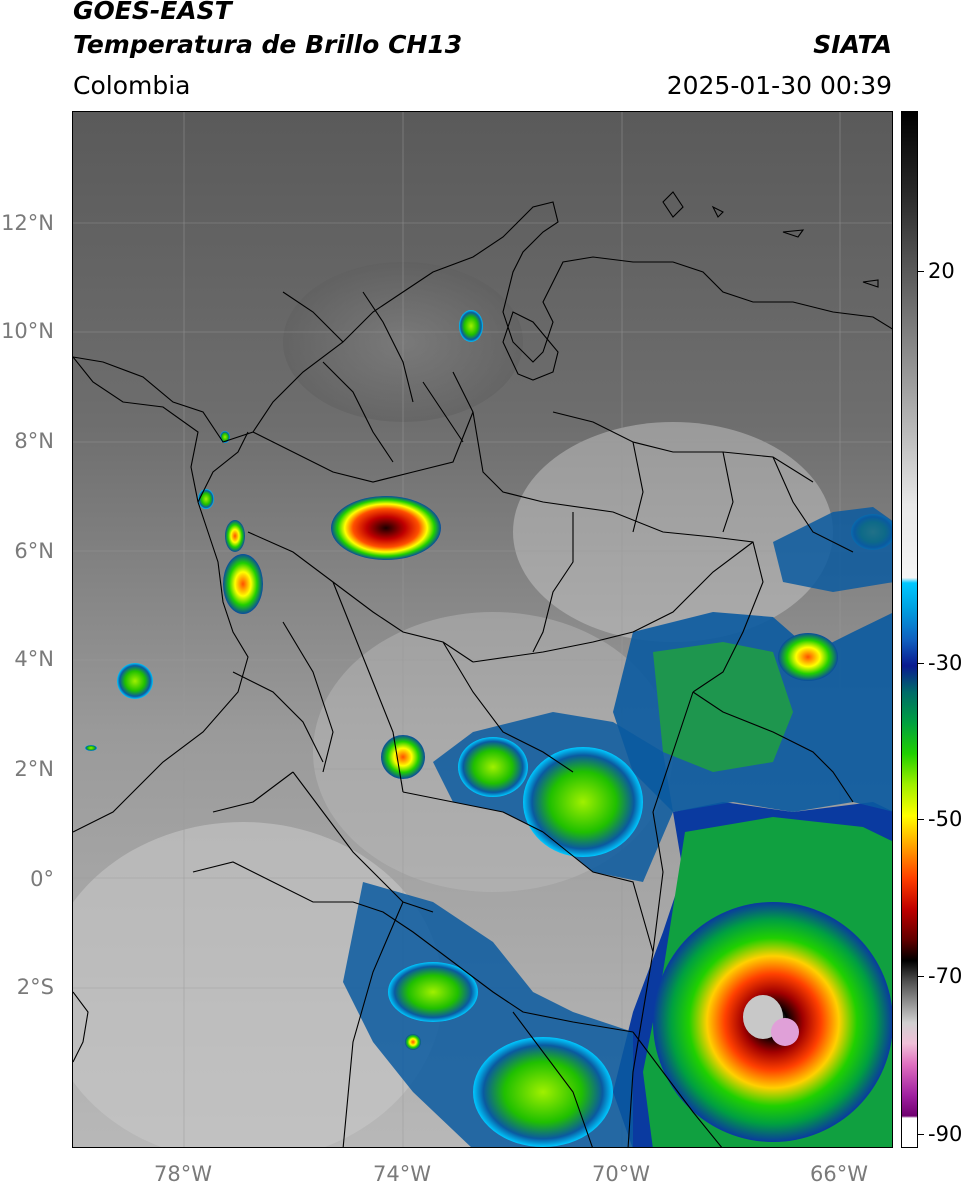 This screenshot has width=966, height=1190. Describe the element at coordinates (941, 271) in the screenshot. I see `colorbar-label-20: 20` at that location.